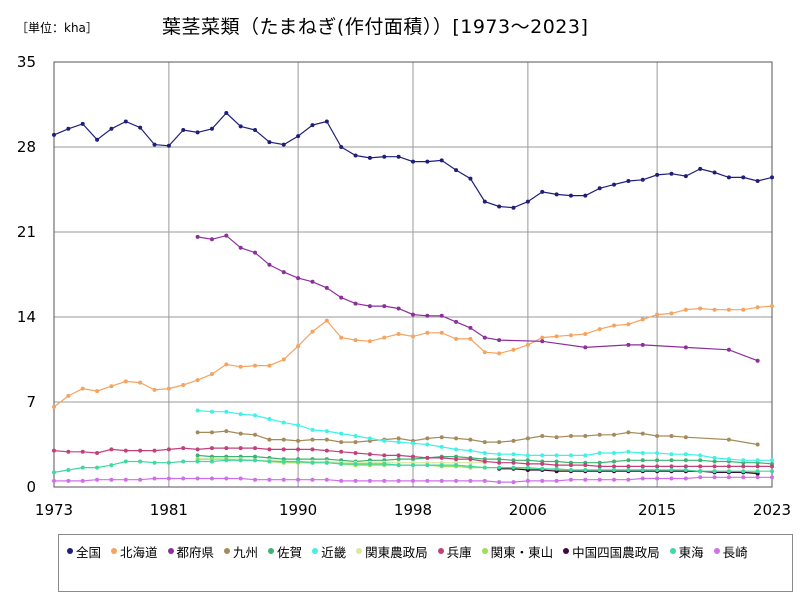 The image size is (800, 600). Describe the element at coordinates (522, 552) in the screenshot. I see `legend-label: 関東・東山` at that location.